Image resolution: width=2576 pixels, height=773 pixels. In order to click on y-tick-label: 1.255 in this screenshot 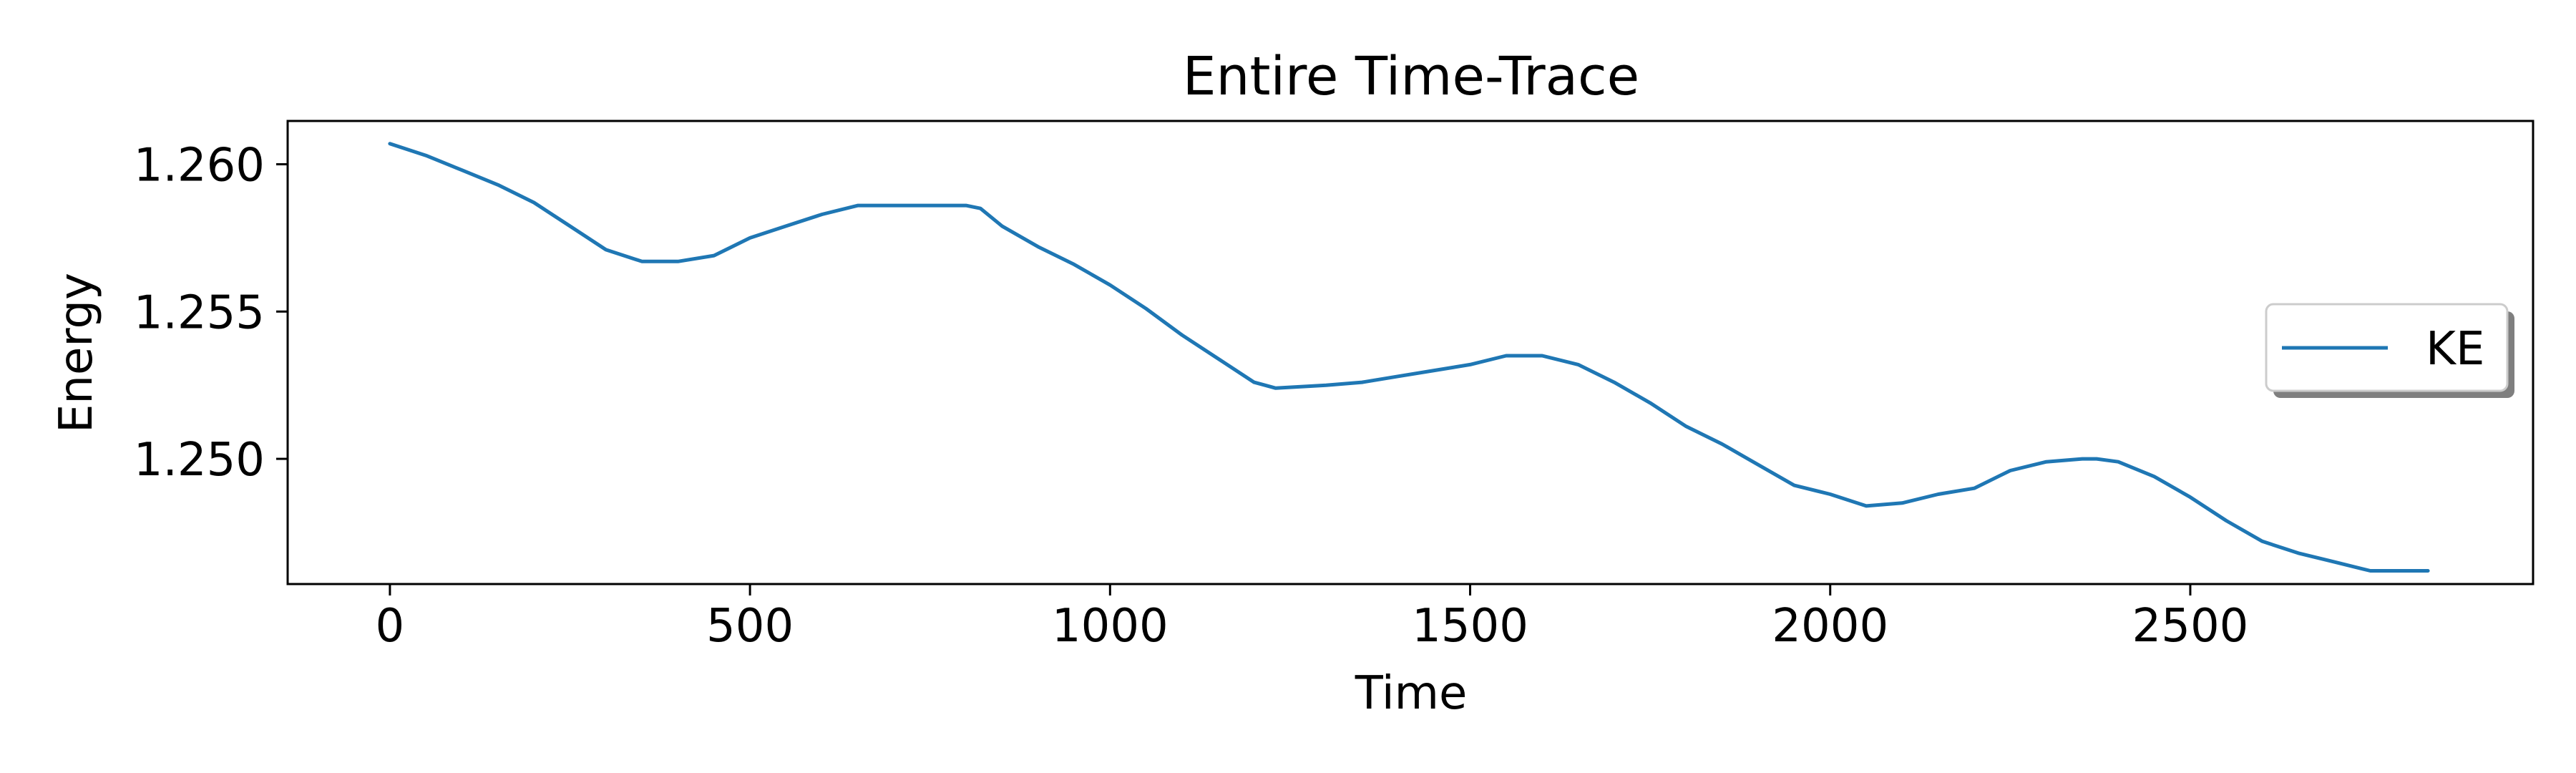, I will do `click(199, 312)`.